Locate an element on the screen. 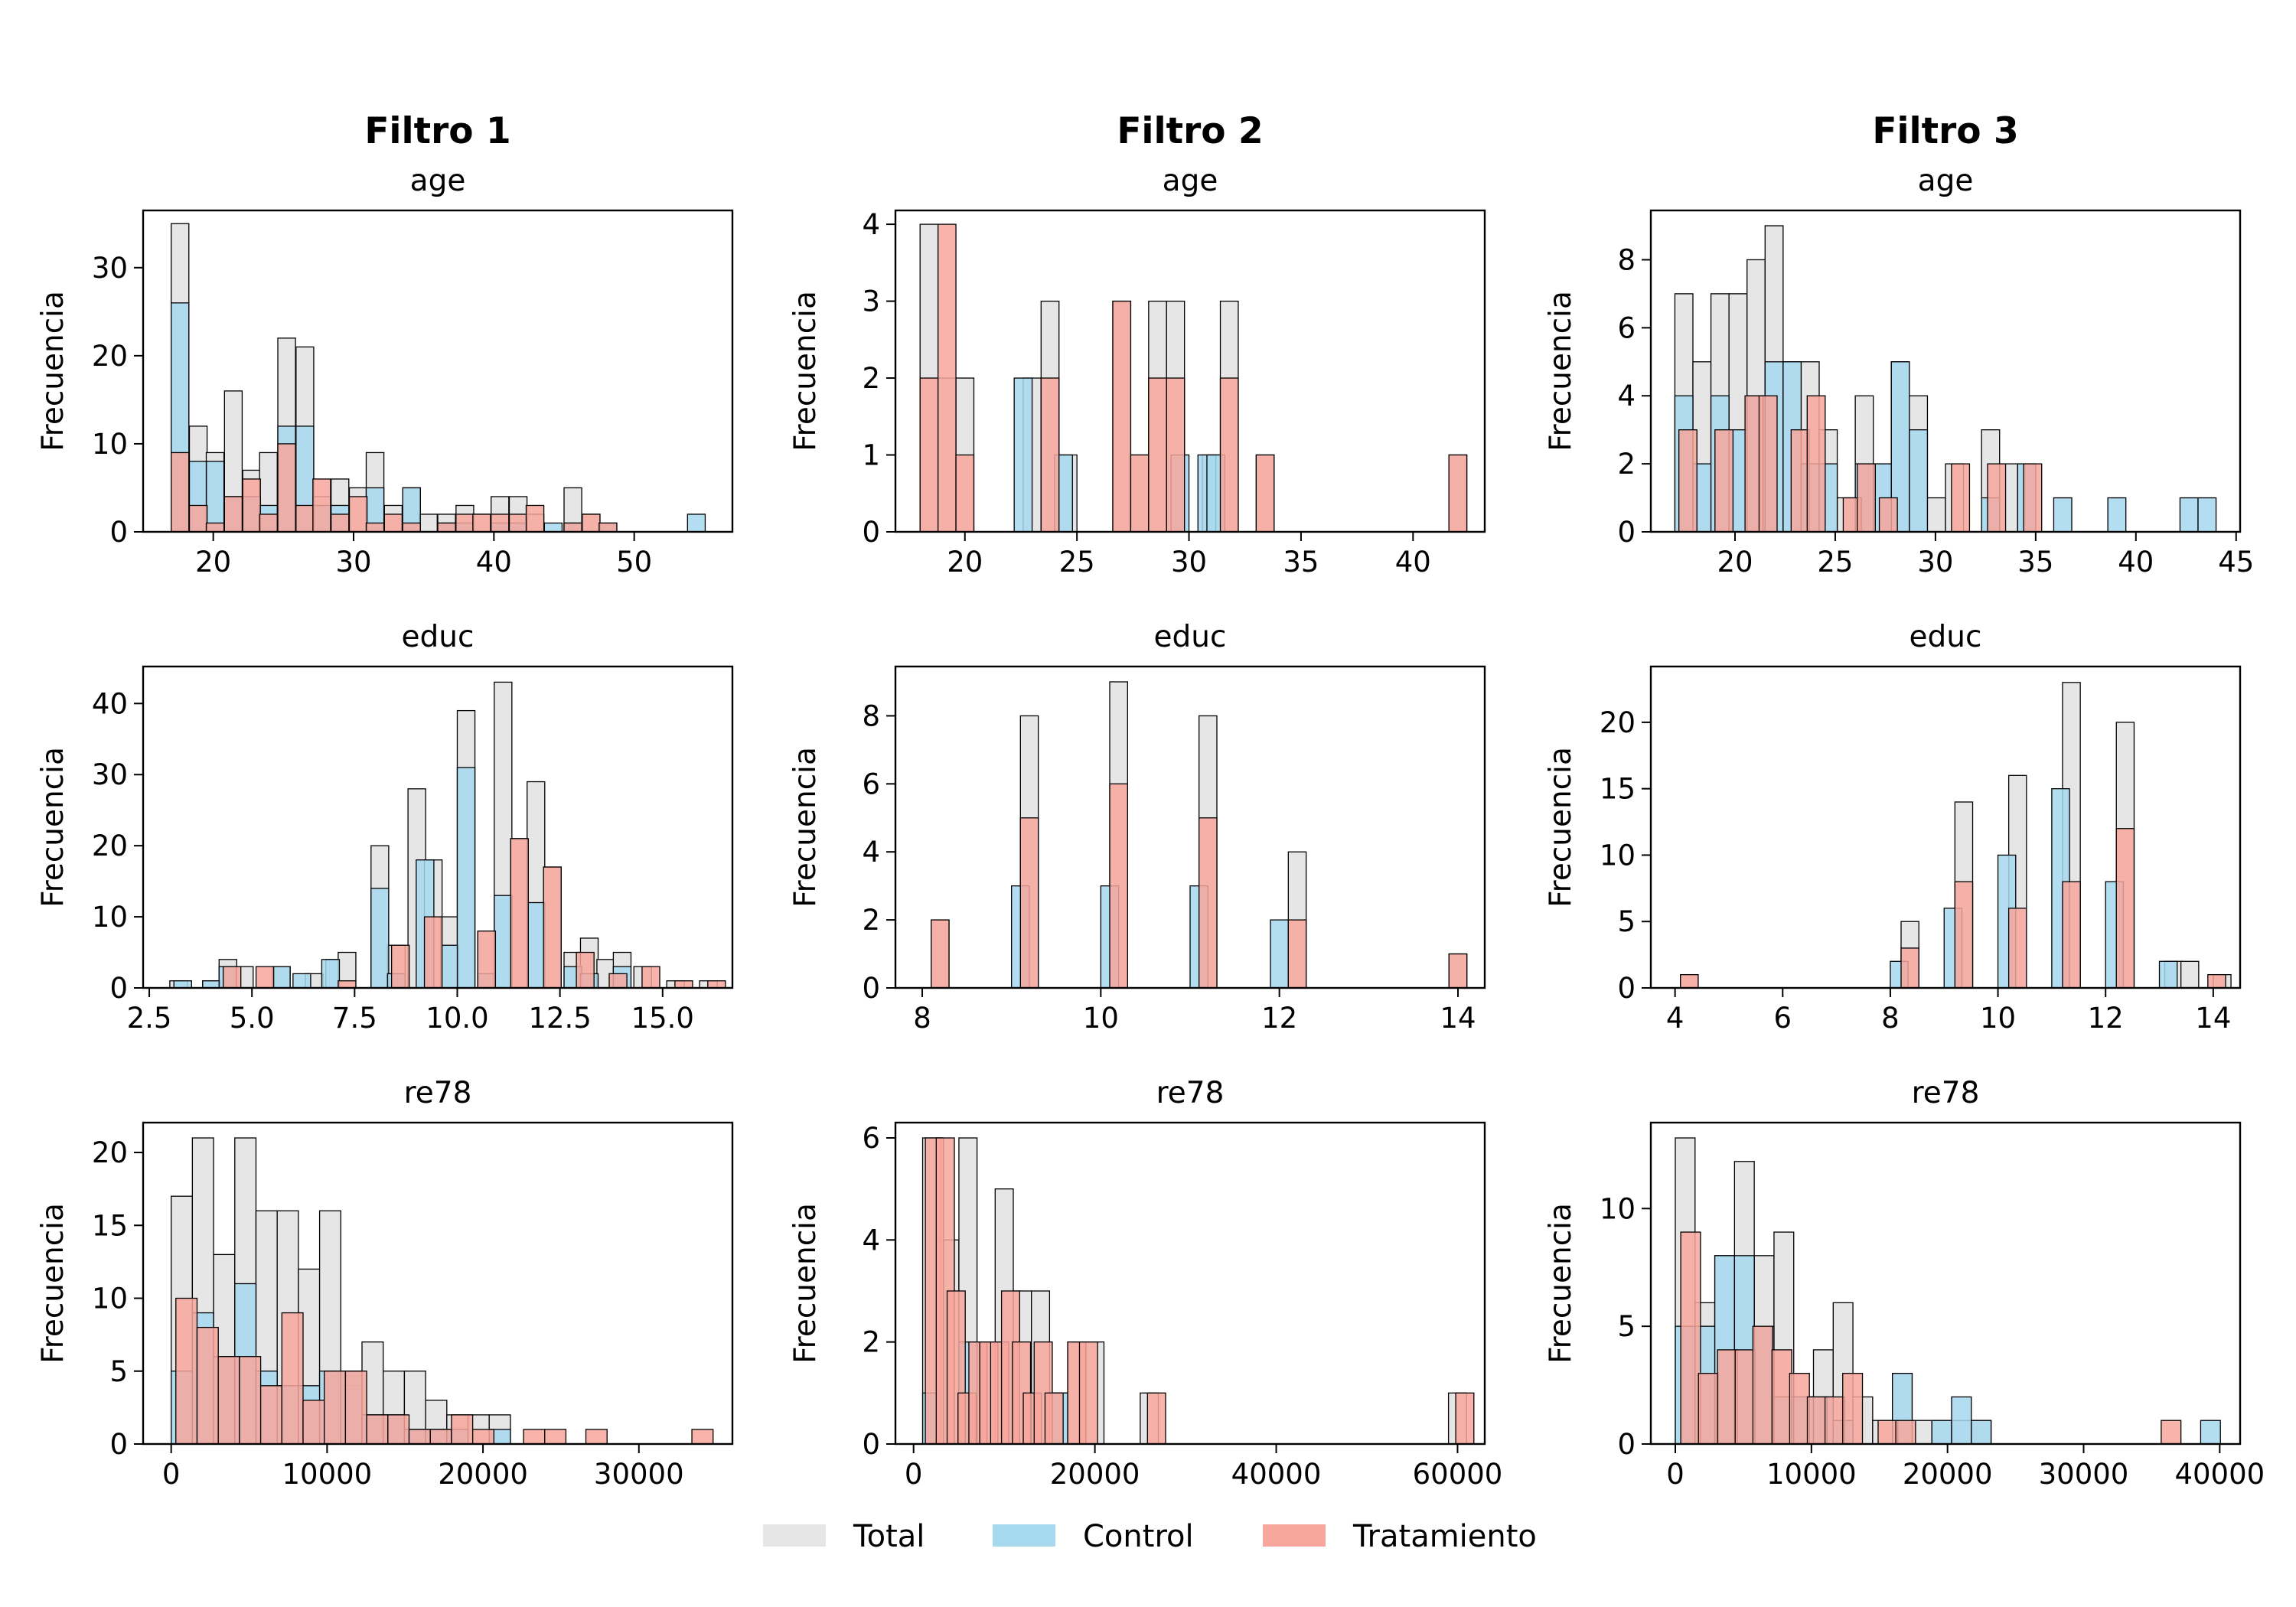 This screenshot has height=1607, width=2296. plot-frame is located at coordinates (1190, 827).